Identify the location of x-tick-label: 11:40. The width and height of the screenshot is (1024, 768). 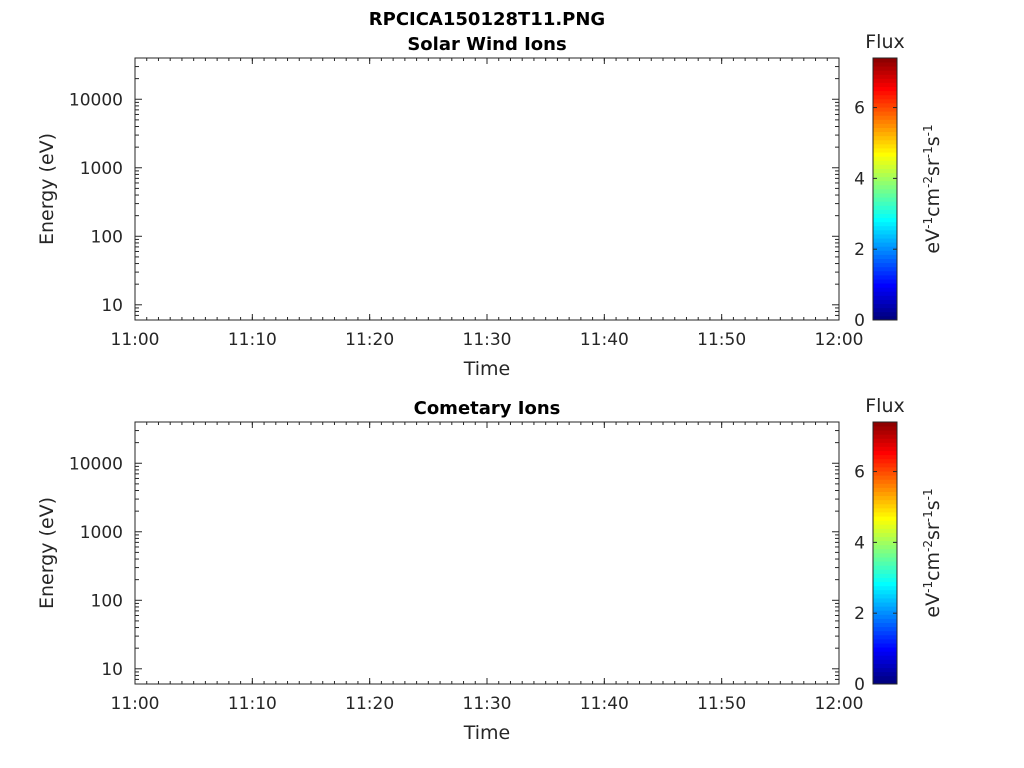
(604, 704).